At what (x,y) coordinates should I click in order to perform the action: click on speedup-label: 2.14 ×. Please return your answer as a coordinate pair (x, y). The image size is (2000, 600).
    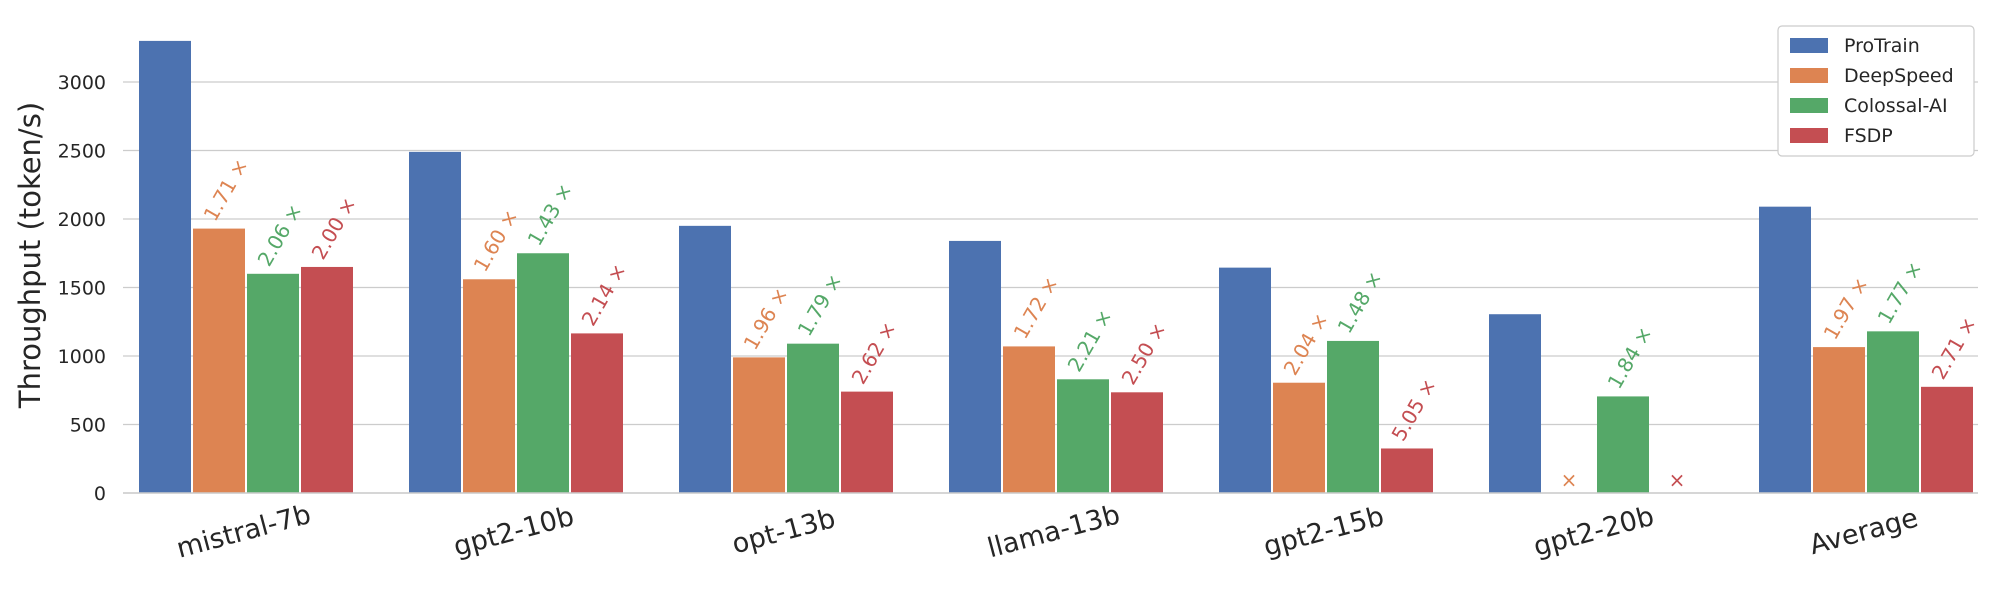
    Looking at the image, I should click on (604, 294).